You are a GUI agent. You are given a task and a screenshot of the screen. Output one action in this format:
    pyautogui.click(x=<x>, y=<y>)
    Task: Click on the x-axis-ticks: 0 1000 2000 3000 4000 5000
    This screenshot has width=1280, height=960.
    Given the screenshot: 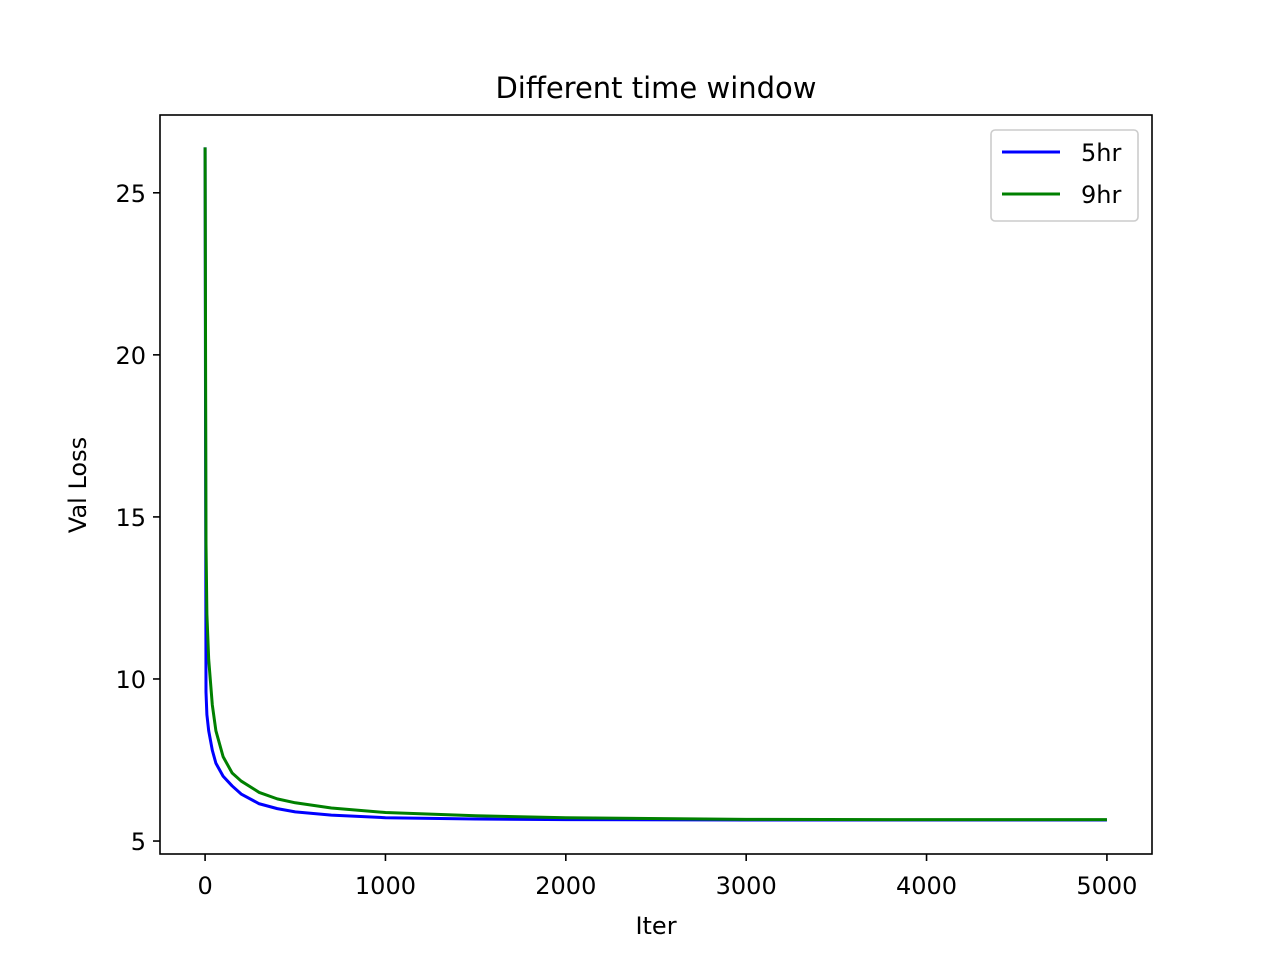 What is the action you would take?
    pyautogui.click(x=667, y=877)
    